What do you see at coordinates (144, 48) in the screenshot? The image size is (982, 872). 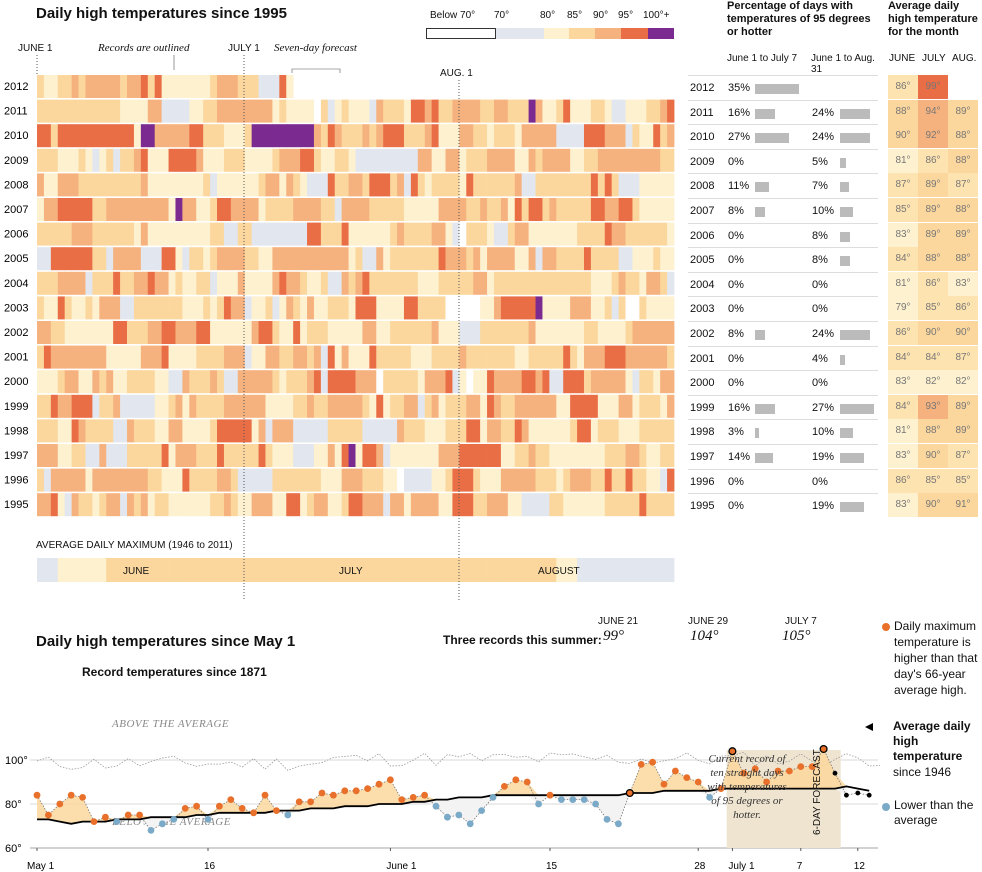 I see `records-annotation: Records are outlined` at bounding box center [144, 48].